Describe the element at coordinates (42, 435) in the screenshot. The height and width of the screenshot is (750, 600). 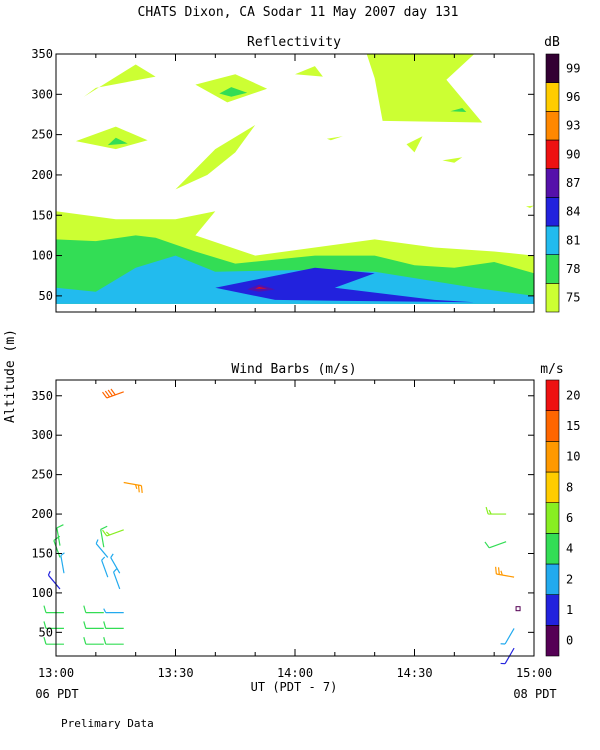
I see `wind-barbs-ytick-label: 300` at that location.